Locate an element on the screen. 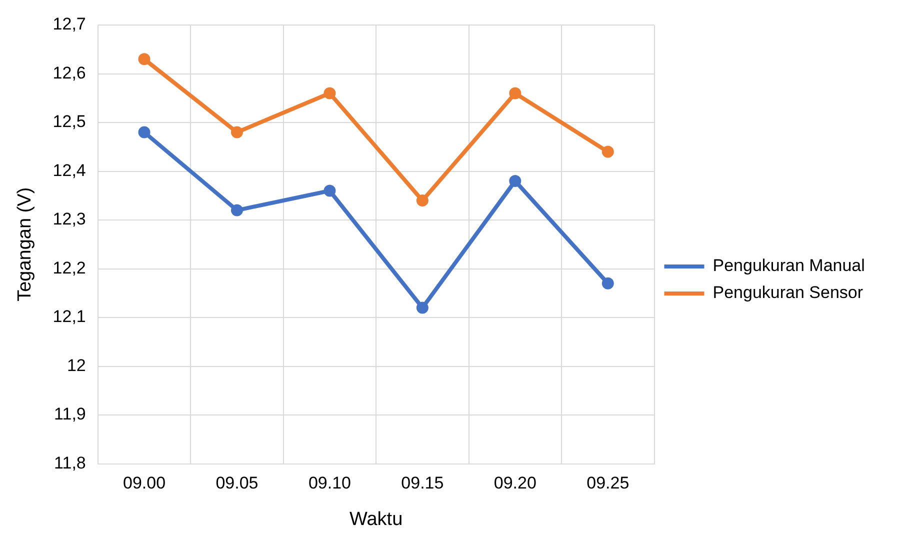  y-tick-label: 12,4 is located at coordinates (69, 170).